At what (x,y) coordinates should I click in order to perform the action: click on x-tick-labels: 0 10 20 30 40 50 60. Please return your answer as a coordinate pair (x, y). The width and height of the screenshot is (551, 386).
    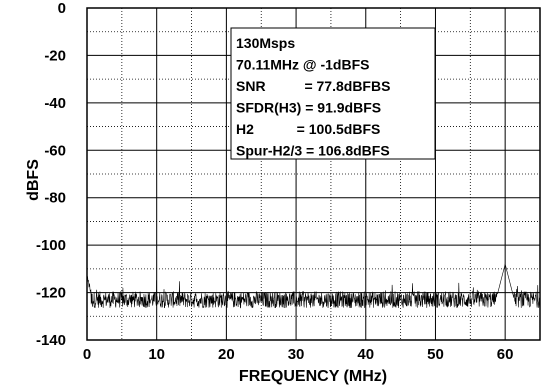
    Looking at the image, I should click on (298, 354).